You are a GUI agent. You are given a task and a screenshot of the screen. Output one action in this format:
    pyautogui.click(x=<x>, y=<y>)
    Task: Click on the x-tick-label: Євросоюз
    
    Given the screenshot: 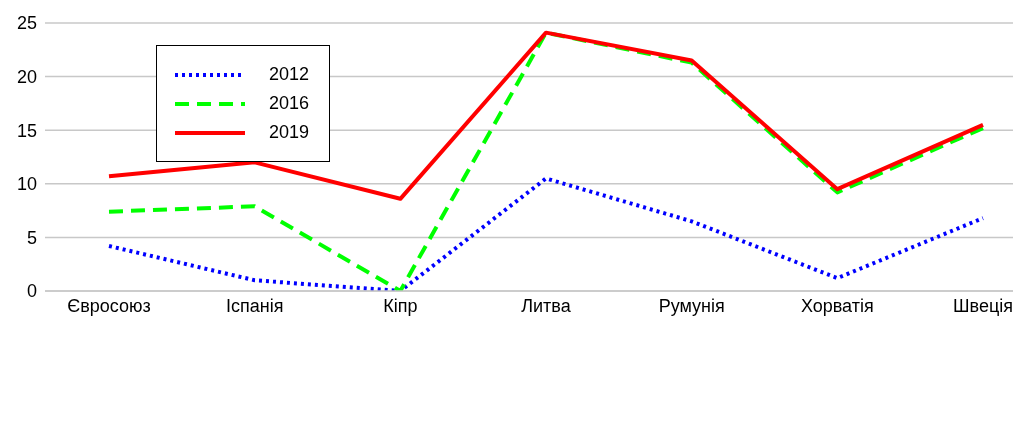 What is the action you would take?
    pyautogui.click(x=109, y=305)
    